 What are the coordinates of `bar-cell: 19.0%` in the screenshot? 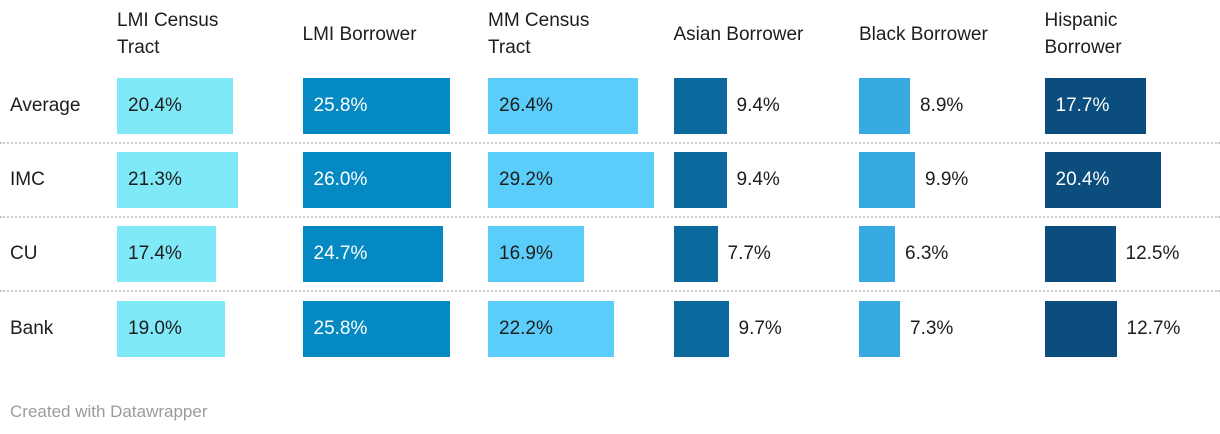 It's located at (200, 329).